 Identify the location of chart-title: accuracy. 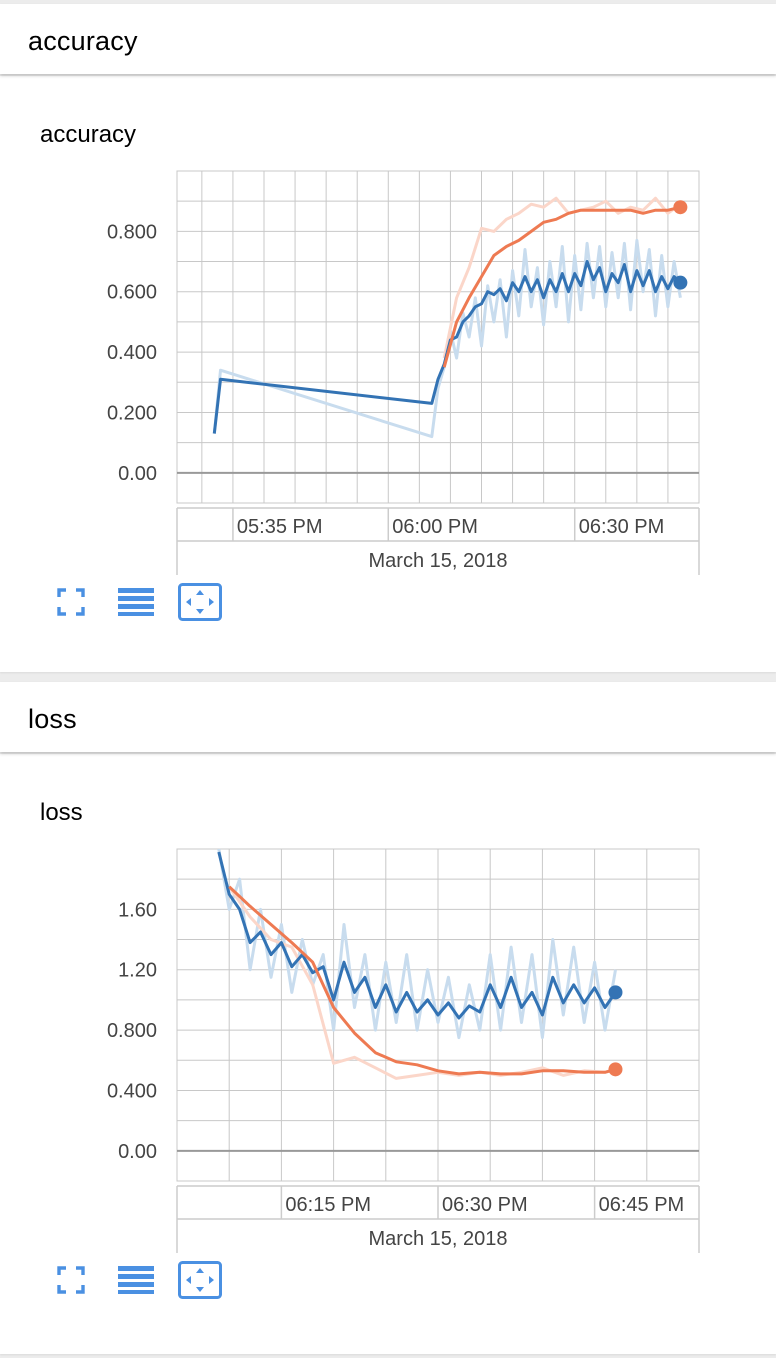
(88, 134).